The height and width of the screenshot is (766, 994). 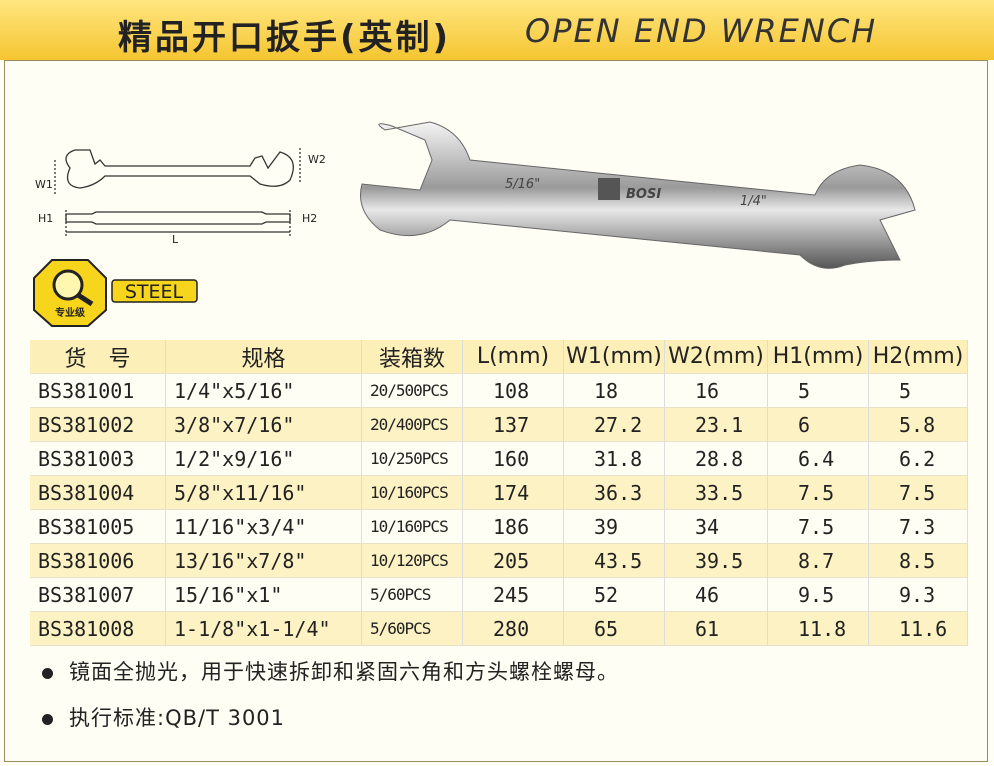 I want to click on table-cell: 160, so click(x=513, y=458).